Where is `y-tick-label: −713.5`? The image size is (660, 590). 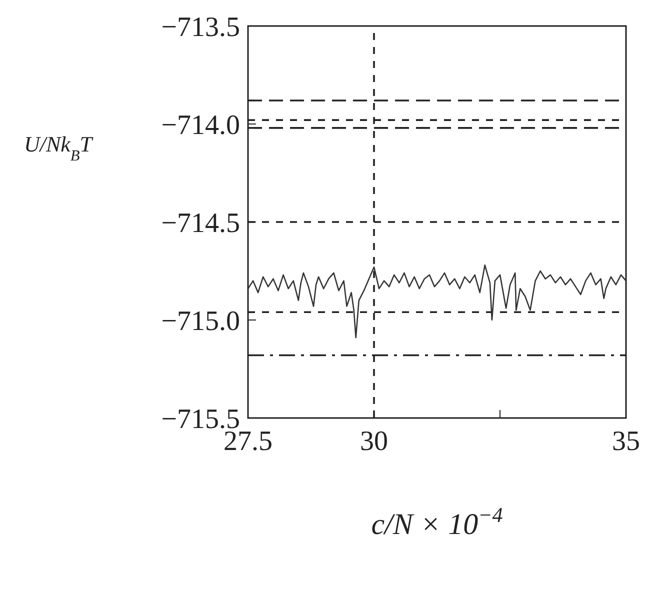 y-tick-label: −713.5 is located at coordinates (200, 27).